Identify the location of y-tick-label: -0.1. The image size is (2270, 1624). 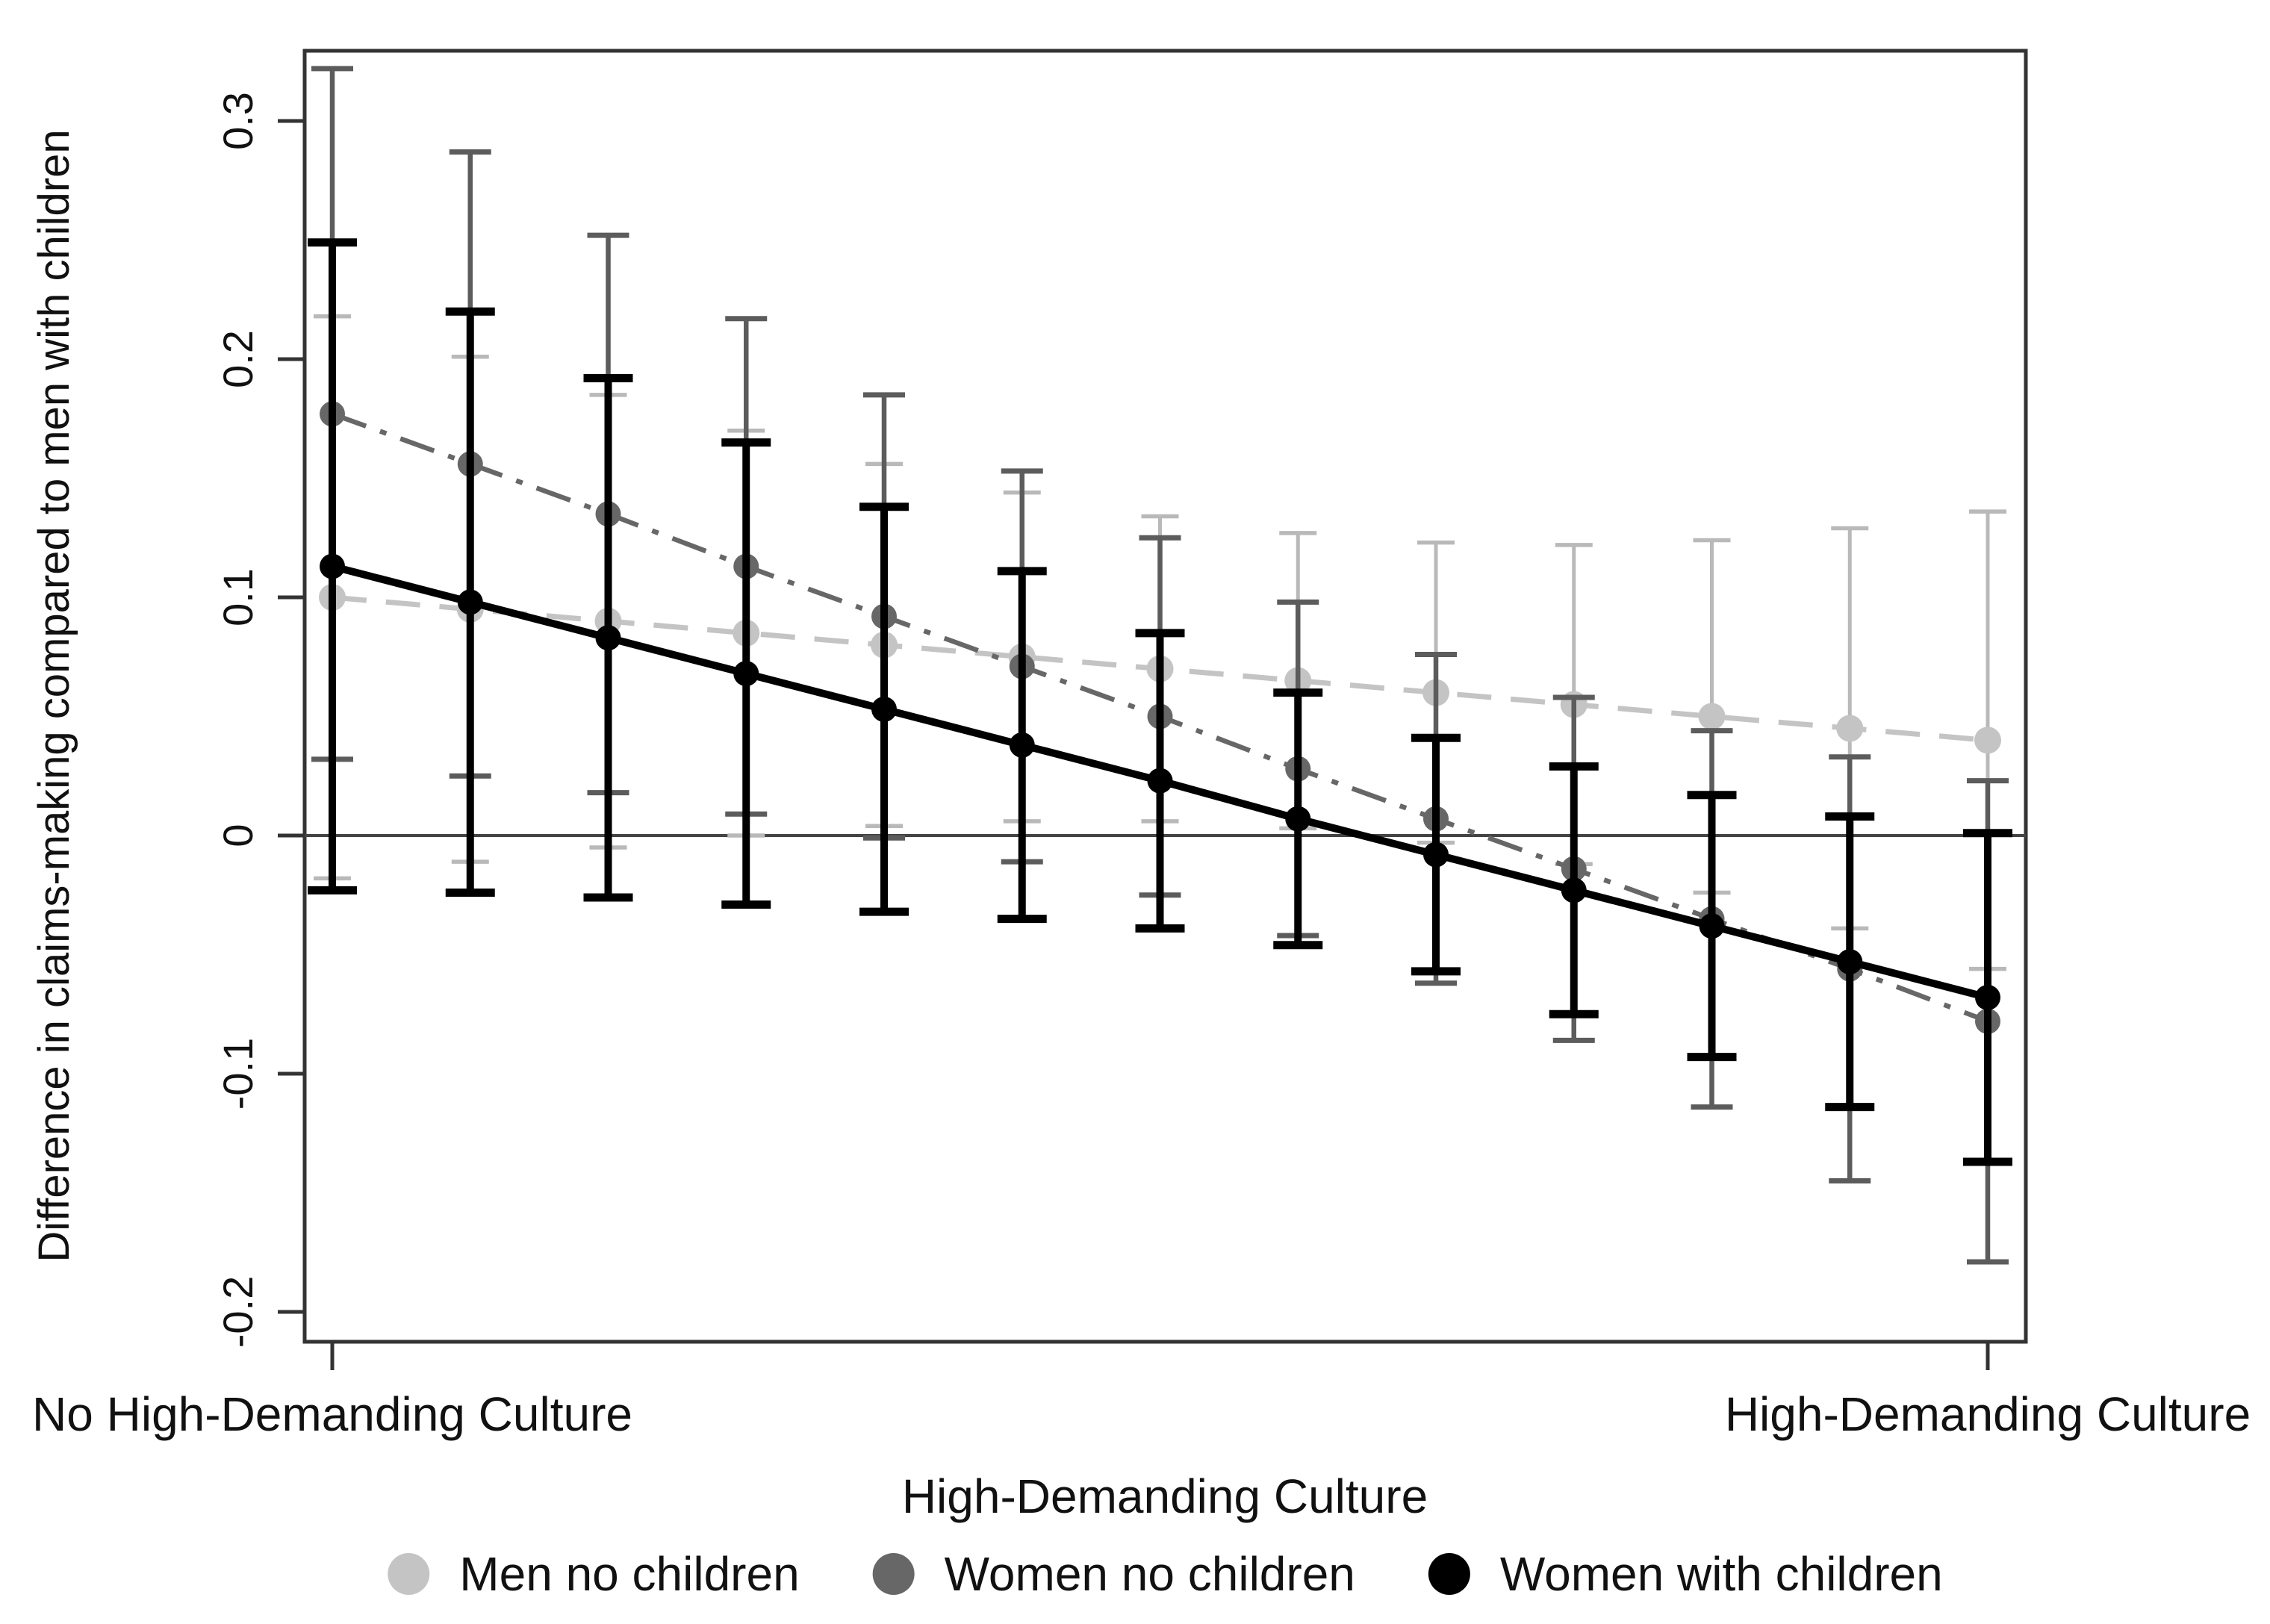
(237, 1074).